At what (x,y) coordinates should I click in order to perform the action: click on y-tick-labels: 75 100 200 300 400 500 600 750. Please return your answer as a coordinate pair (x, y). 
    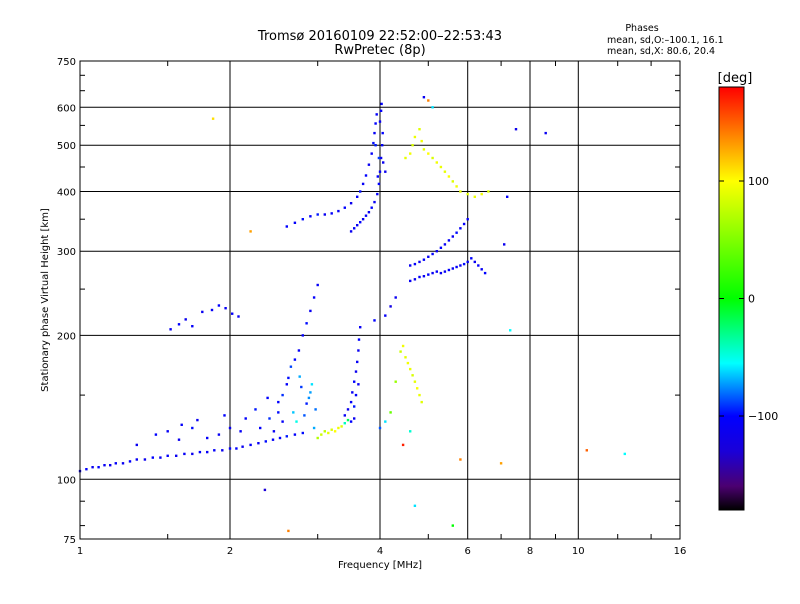
    Looking at the image, I should click on (66, 301).